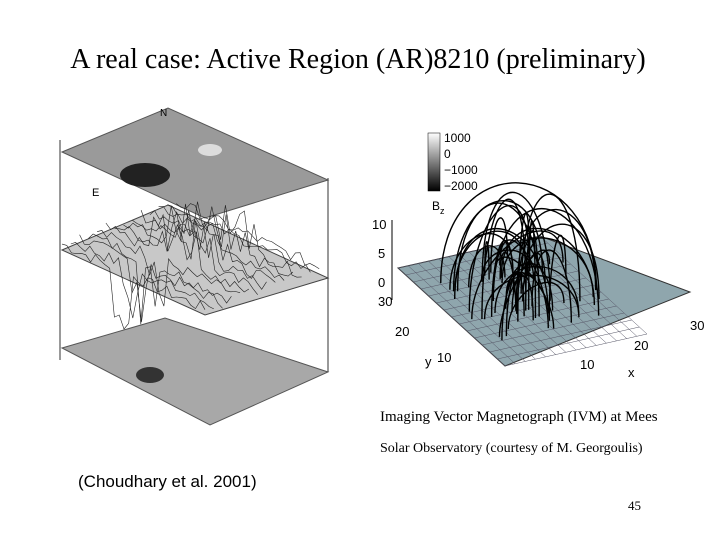  I want to click on top-plane, so click(195, 163).